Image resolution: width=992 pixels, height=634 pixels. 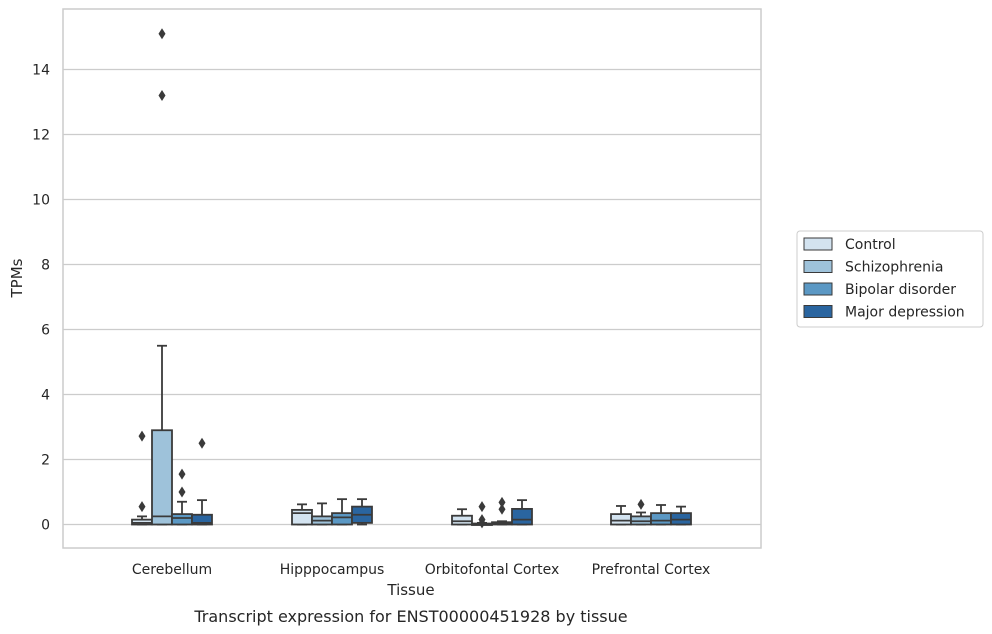 I want to click on x-tick-label: Prefrontal Cortex, so click(x=651, y=570).